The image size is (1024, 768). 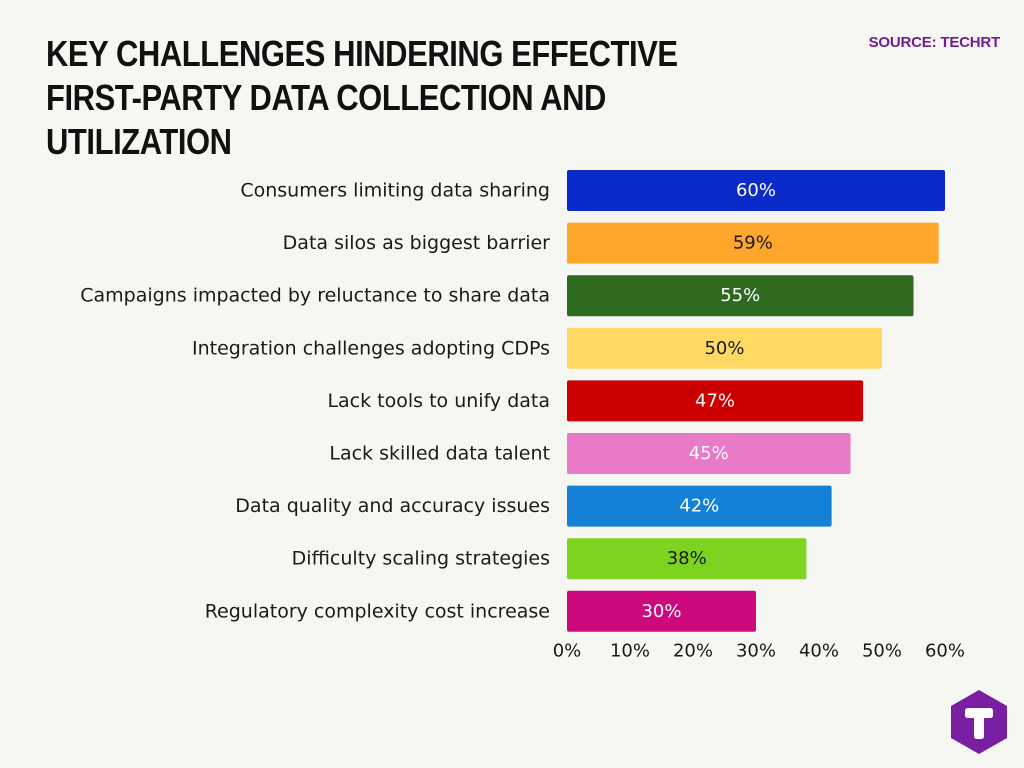 What do you see at coordinates (392, 506) in the screenshot?
I see `category-label: Data quality and accuracy issues` at bounding box center [392, 506].